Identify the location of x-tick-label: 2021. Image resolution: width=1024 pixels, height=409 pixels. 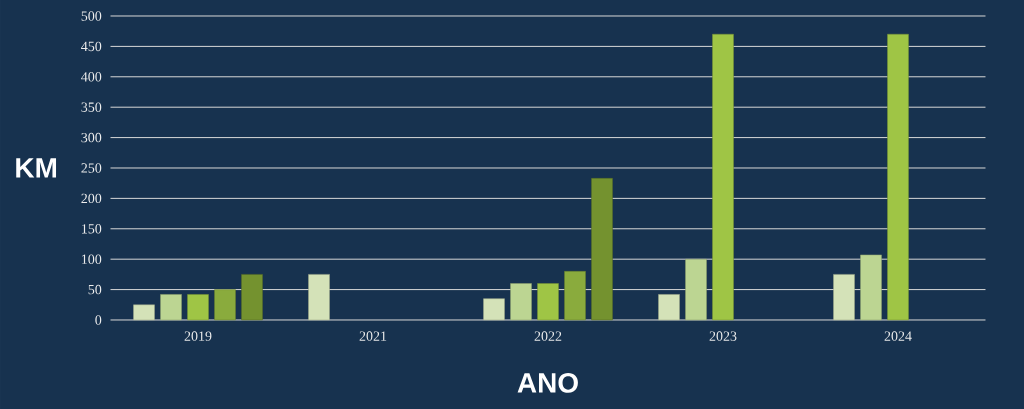
(373, 336).